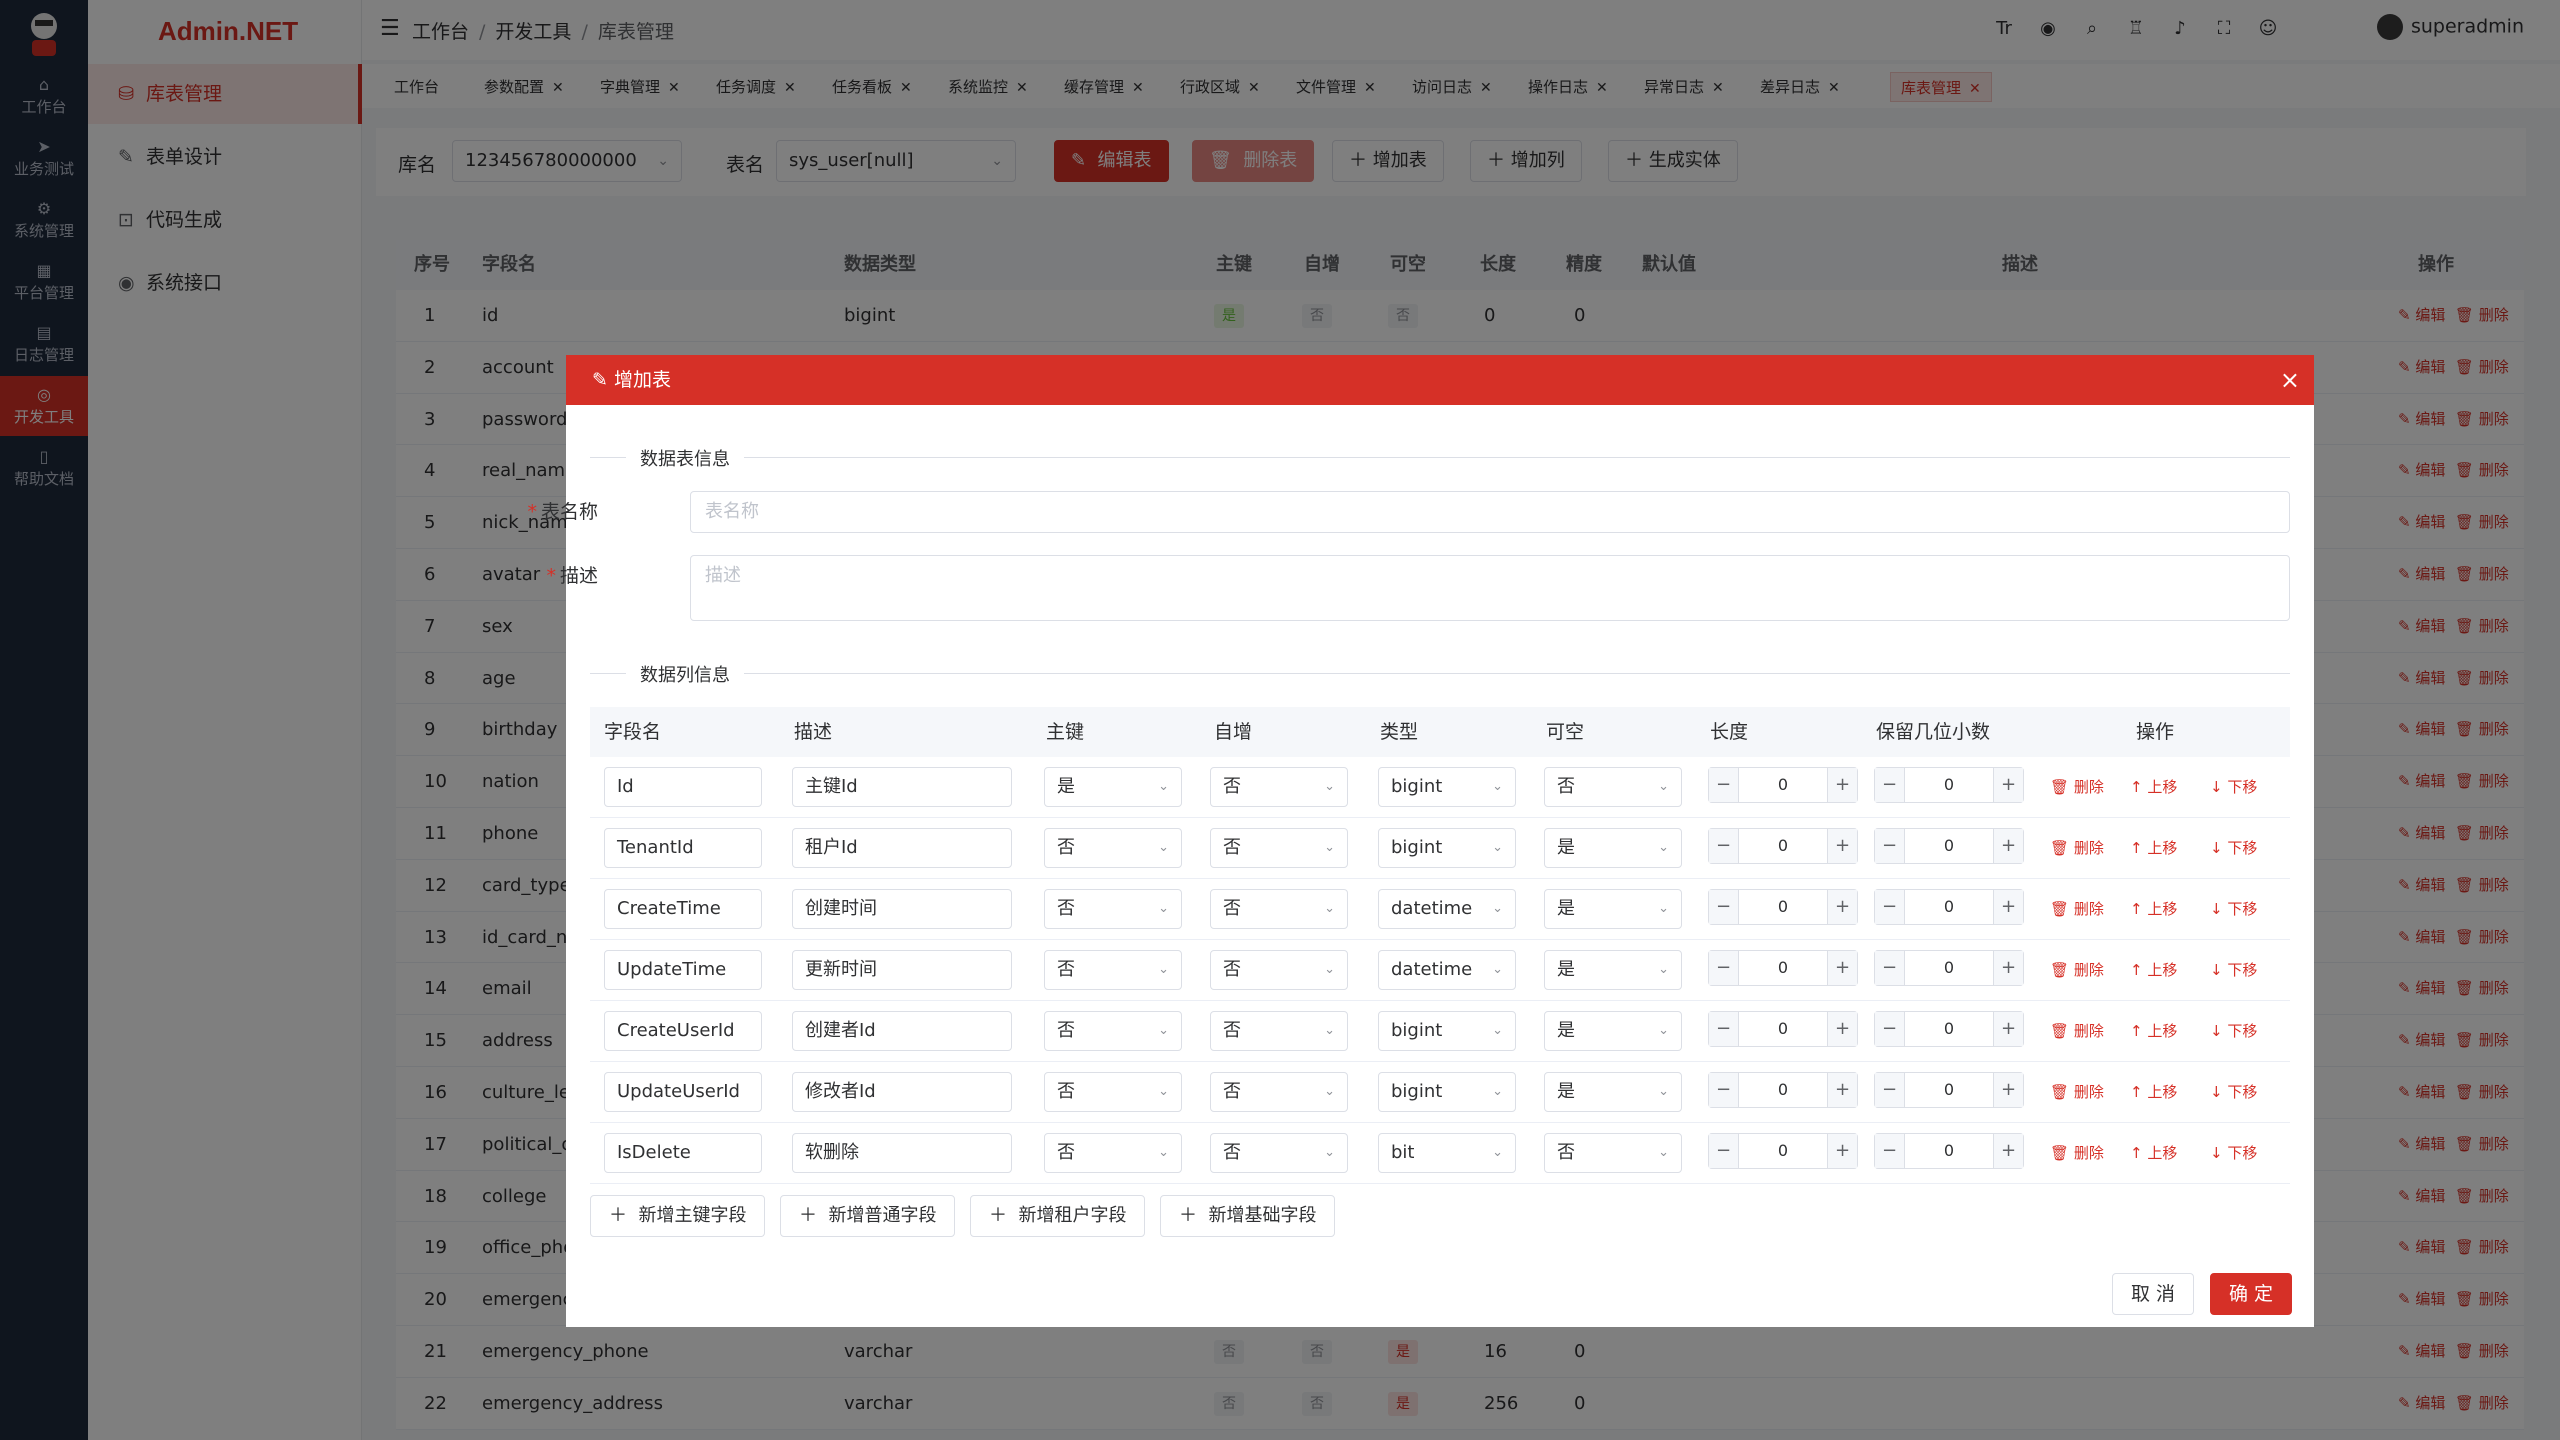  I want to click on primary-key-select: 是 ⌄, so click(1113, 787).